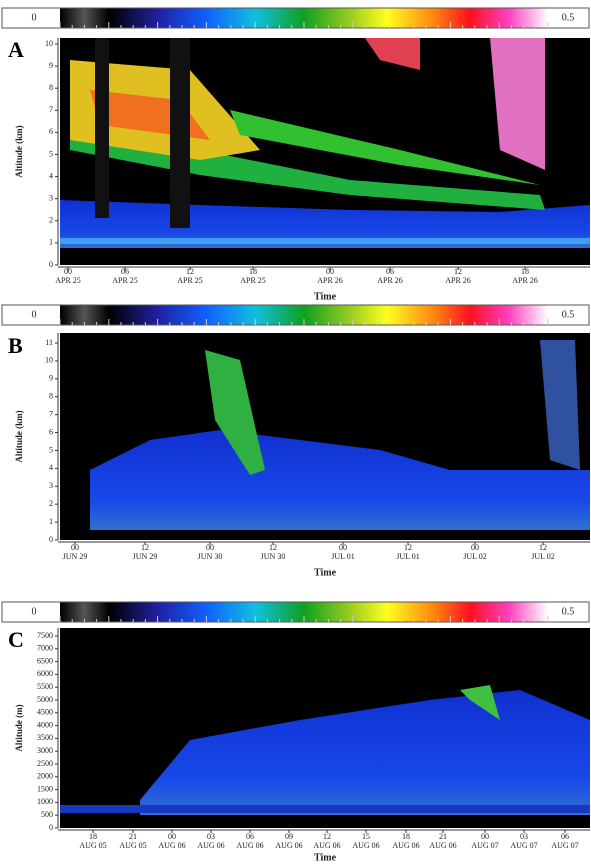  What do you see at coordinates (51, 220) in the screenshot?
I see `y-tick-label: 2` at bounding box center [51, 220].